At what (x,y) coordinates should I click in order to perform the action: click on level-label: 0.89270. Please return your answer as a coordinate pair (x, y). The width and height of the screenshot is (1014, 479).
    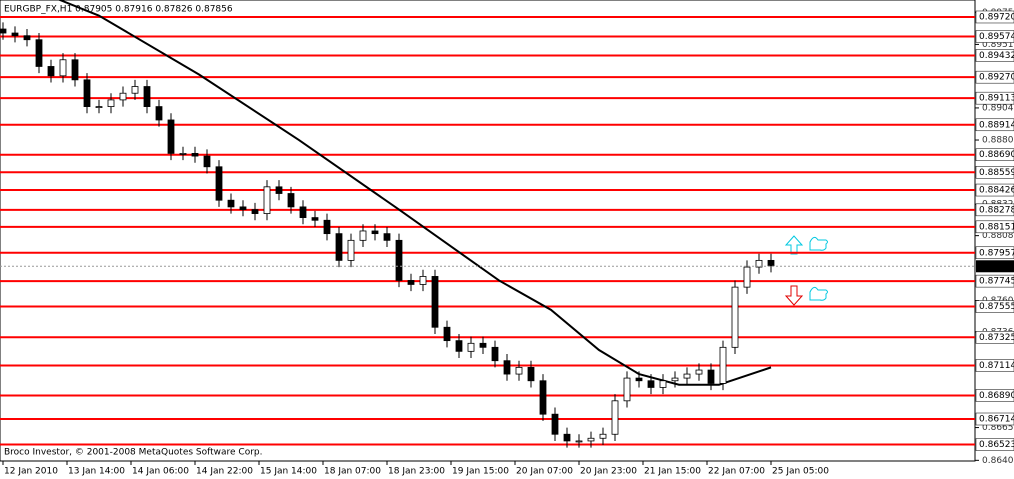
    Looking at the image, I should click on (996, 78).